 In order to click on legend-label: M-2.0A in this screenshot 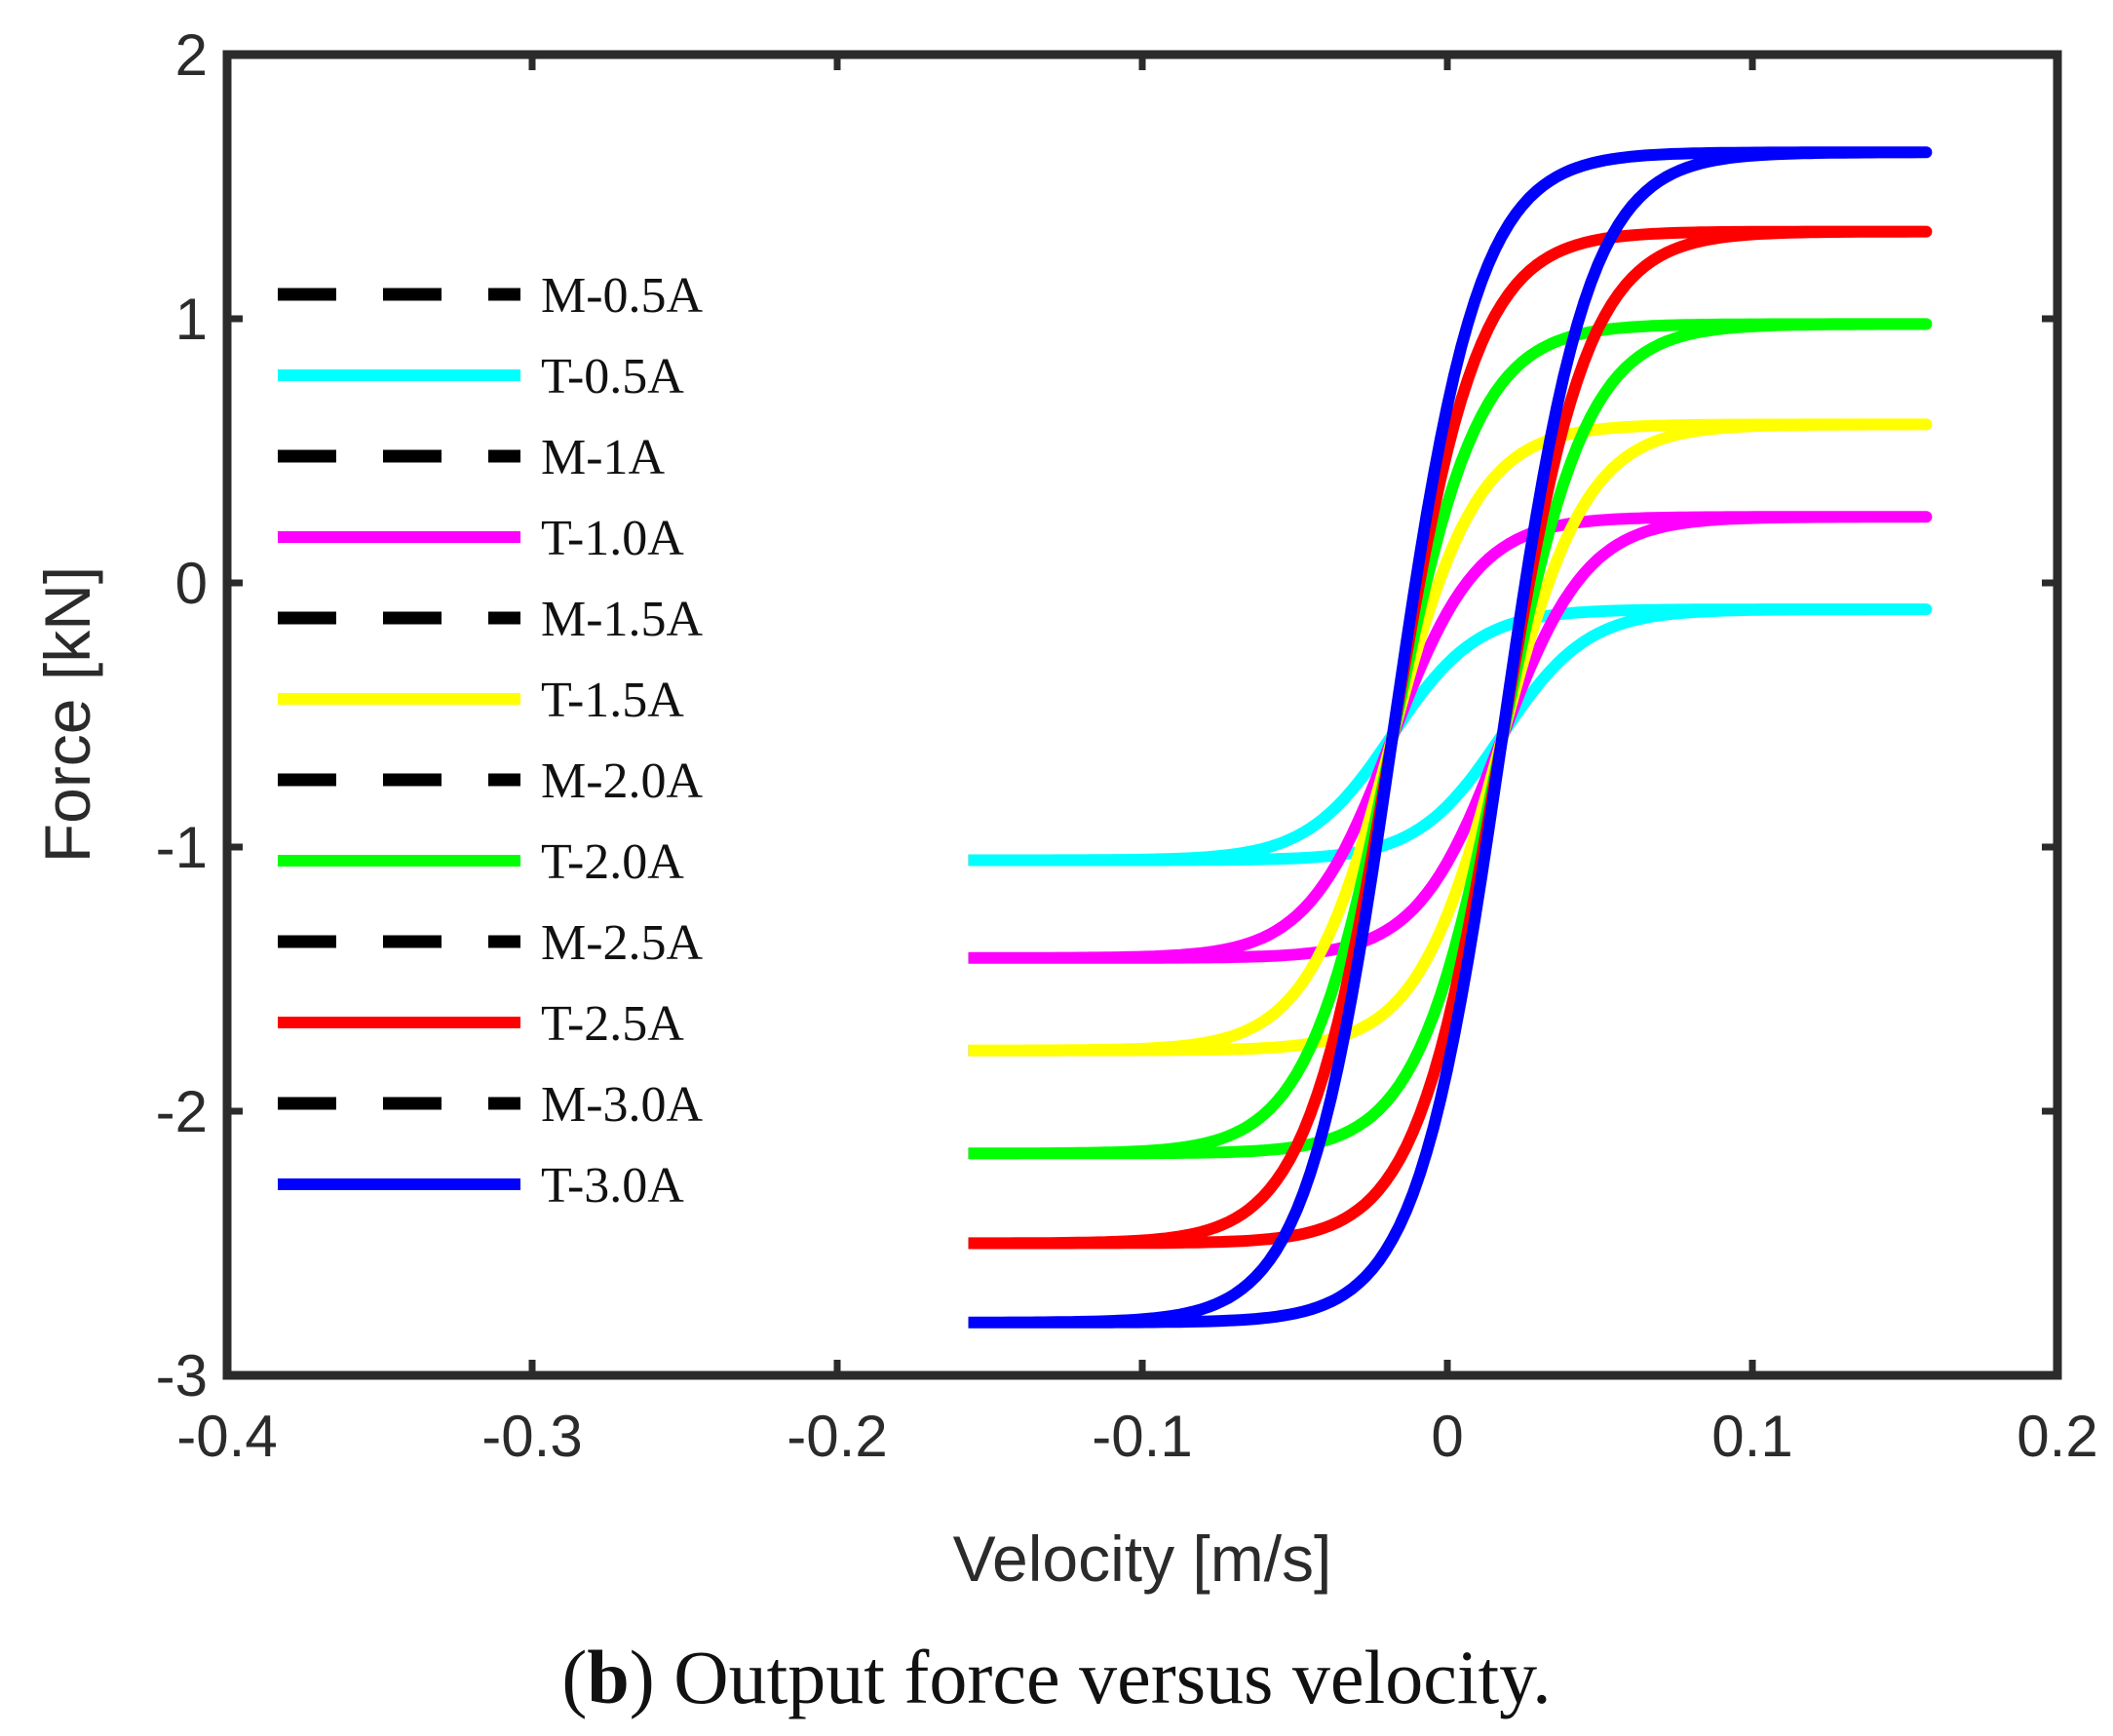, I will do `click(623, 781)`.